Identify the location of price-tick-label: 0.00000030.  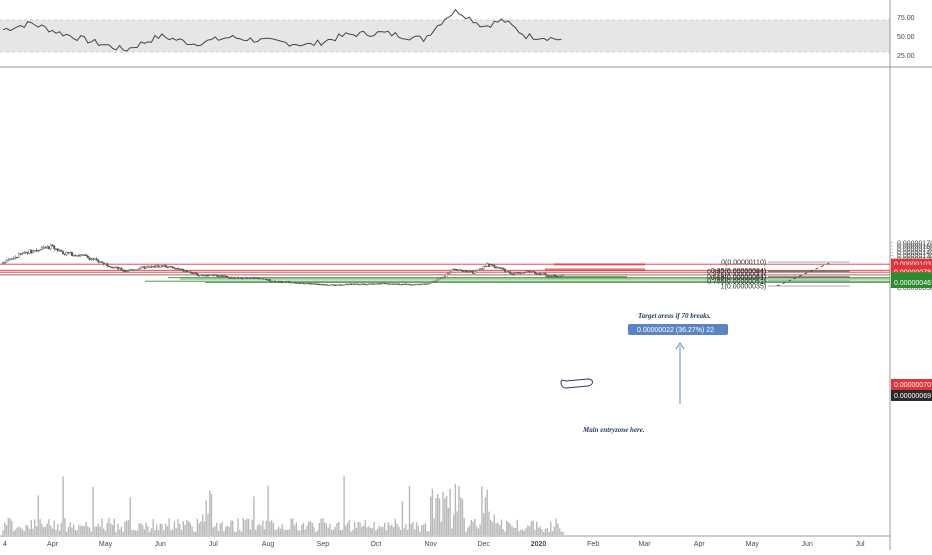
(914, 288).